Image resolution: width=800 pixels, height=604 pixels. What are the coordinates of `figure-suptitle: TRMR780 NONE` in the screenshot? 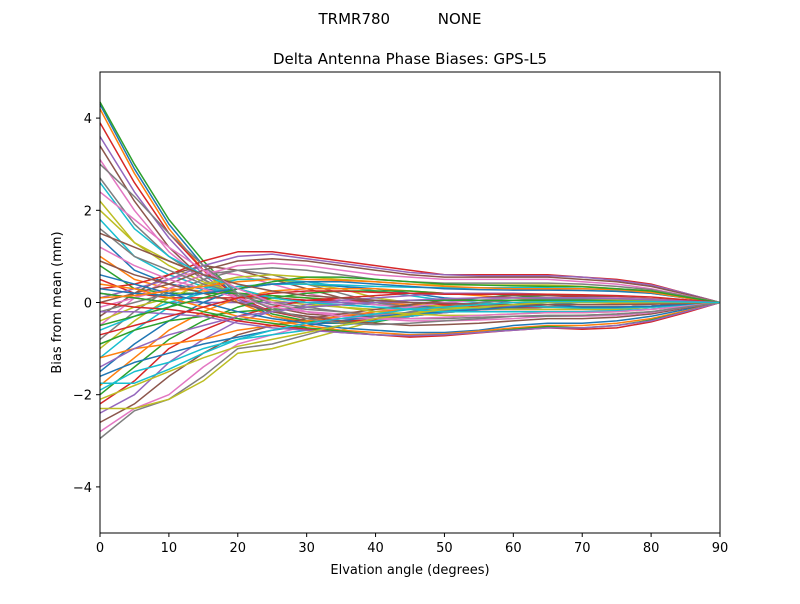 It's located at (400, 19).